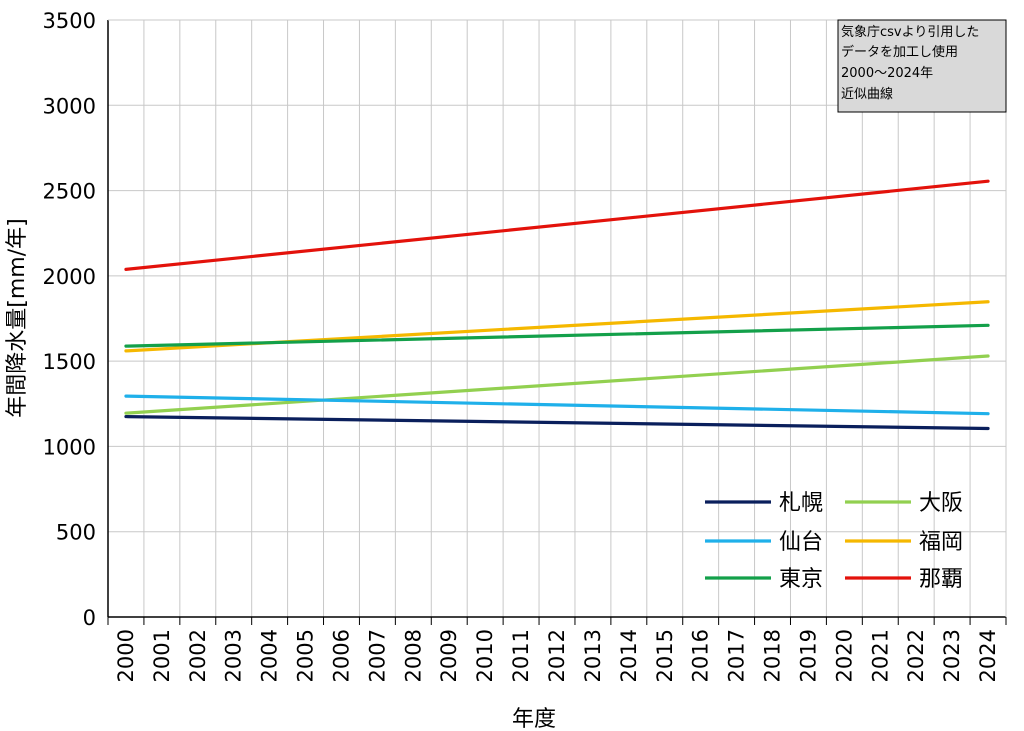 The height and width of the screenshot is (731, 1024). Describe the element at coordinates (887, 73) in the screenshot. I see `source-note-line-3: 2000～2024年` at that location.